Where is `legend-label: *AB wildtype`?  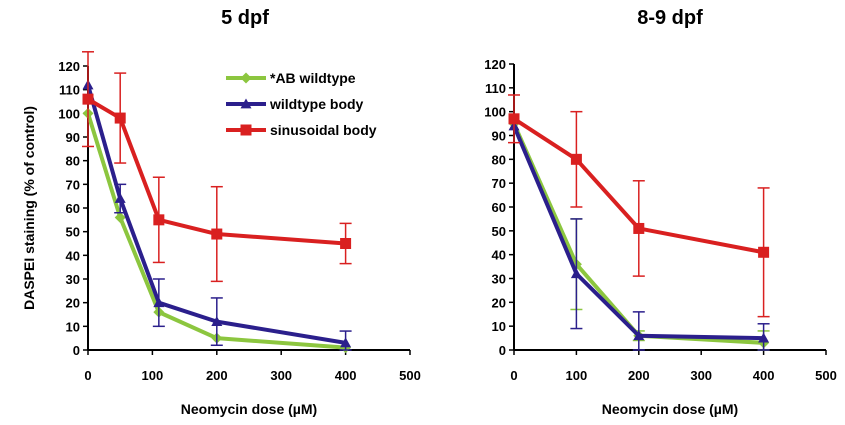
legend-label: *AB wildtype is located at coordinates (313, 78).